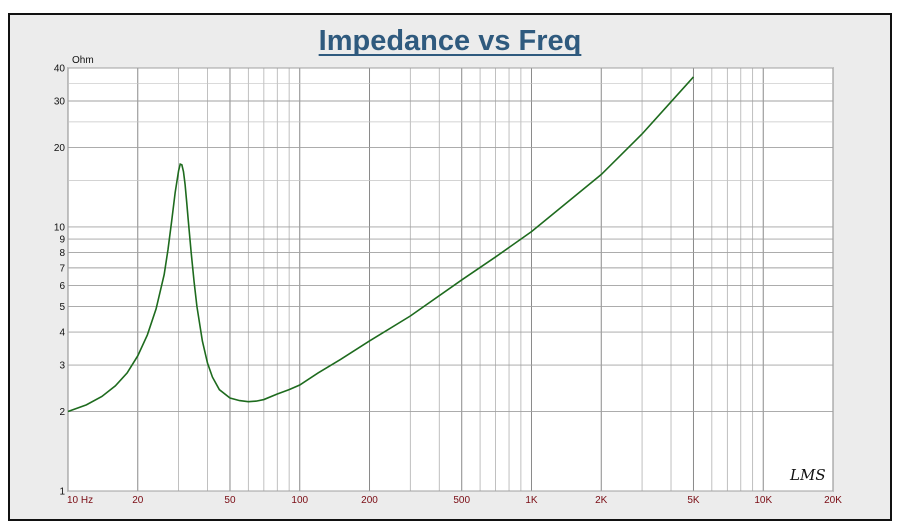  I want to click on x-tick-label: 10 Hz, so click(80, 500).